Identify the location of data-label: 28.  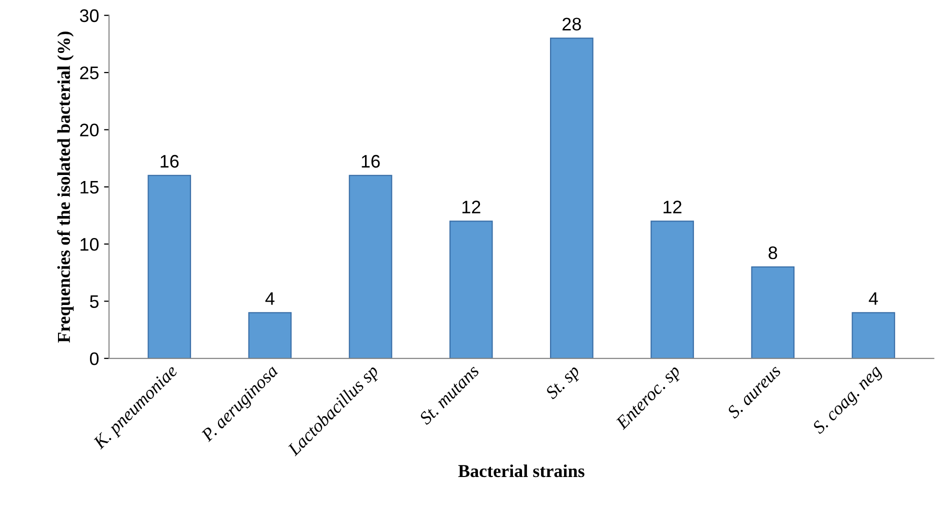
(571, 24).